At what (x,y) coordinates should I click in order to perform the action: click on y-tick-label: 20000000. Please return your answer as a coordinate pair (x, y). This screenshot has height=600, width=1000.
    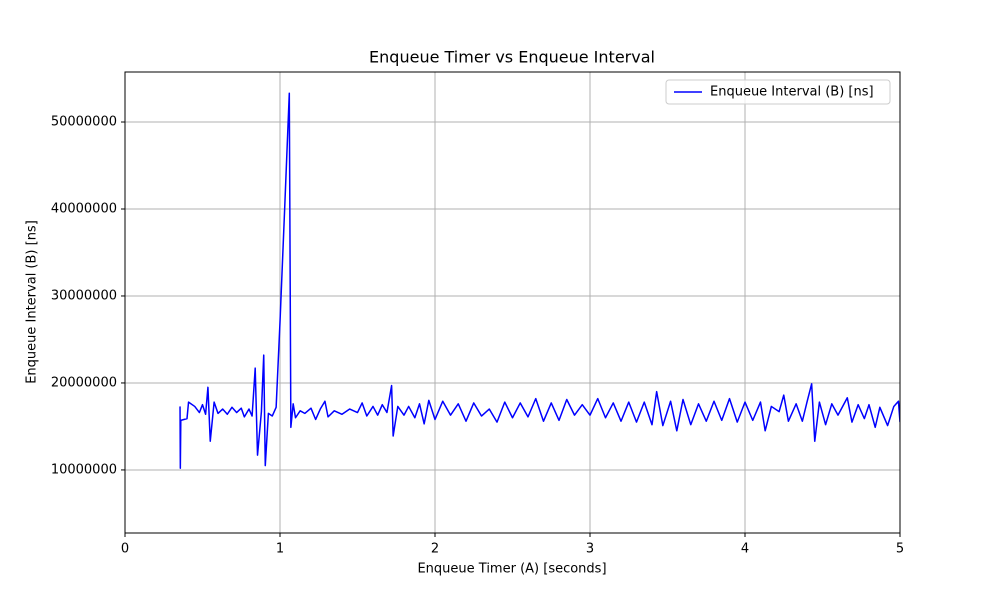
    Looking at the image, I should click on (84, 382).